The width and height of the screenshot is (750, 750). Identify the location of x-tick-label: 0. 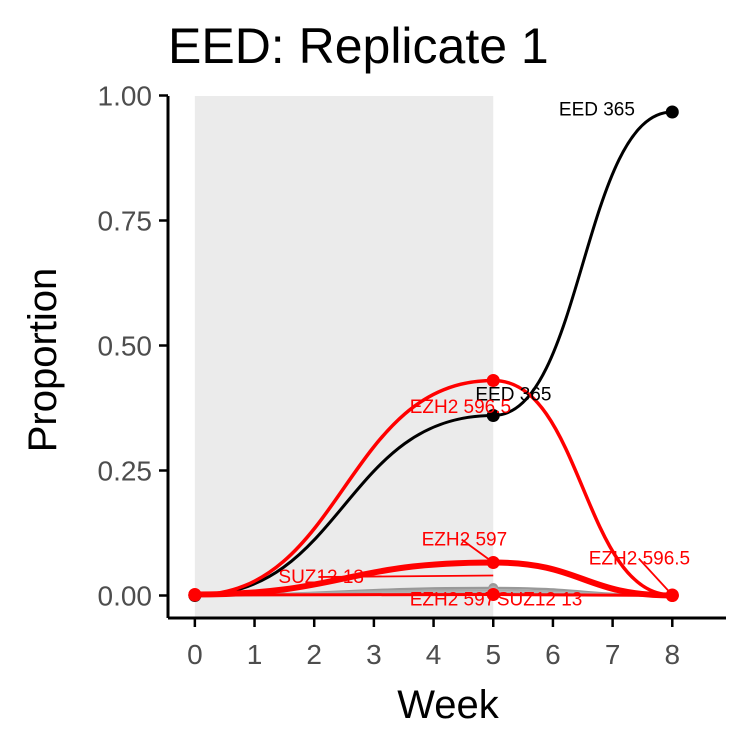
(195, 654).